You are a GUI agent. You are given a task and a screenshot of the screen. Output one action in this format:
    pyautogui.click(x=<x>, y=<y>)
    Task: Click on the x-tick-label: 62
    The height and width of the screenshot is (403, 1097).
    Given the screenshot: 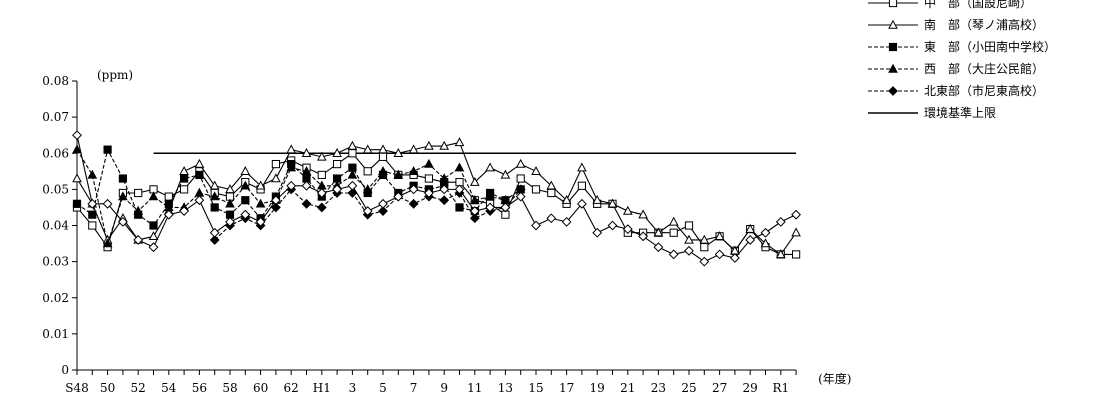 What is the action you would take?
    pyautogui.click(x=291, y=388)
    